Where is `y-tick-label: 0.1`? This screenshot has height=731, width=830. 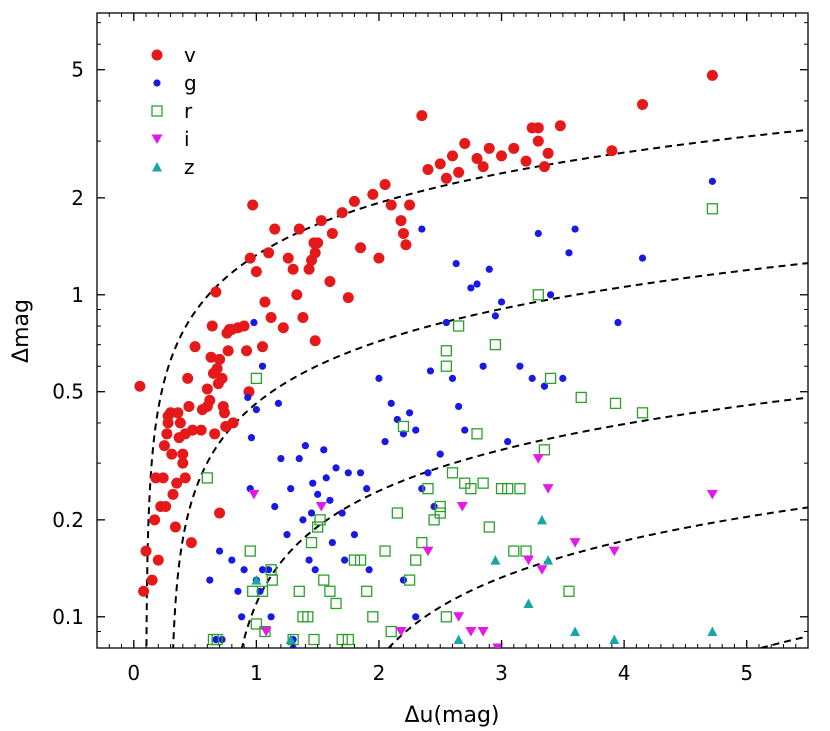
y-tick-label: 0.1 is located at coordinates (68, 617).